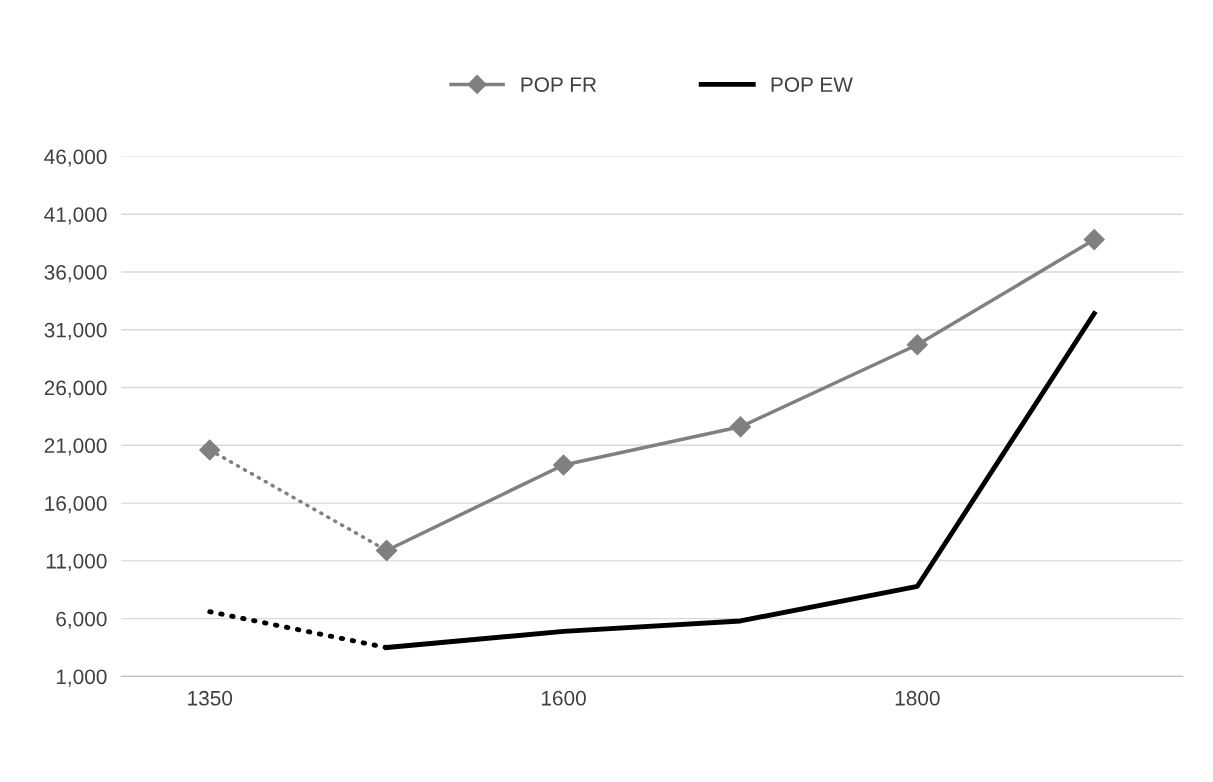 This screenshot has width=1213, height=782. Describe the element at coordinates (559, 84) in the screenshot. I see `legend-label: POP FR` at that location.